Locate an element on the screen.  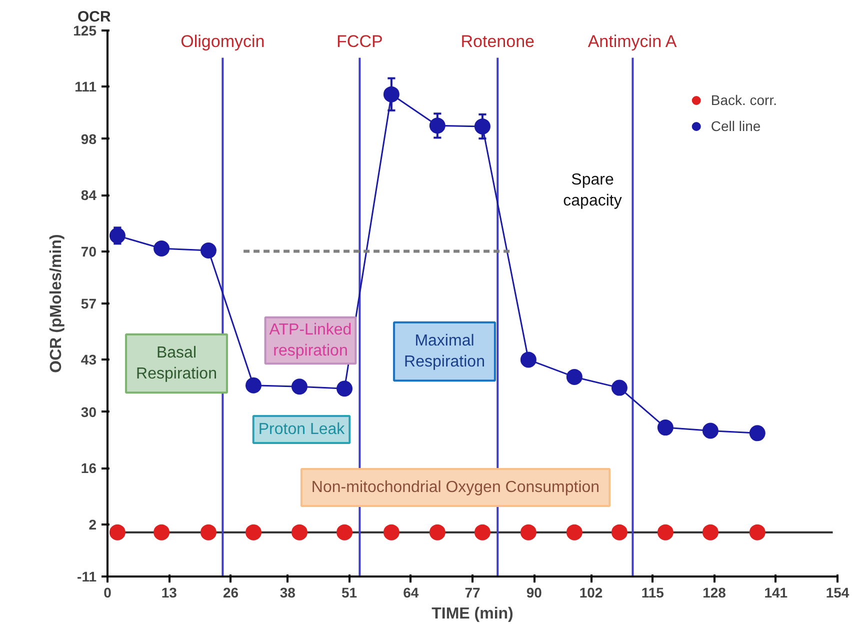
y-tick-label: 16 is located at coordinates (88, 468).